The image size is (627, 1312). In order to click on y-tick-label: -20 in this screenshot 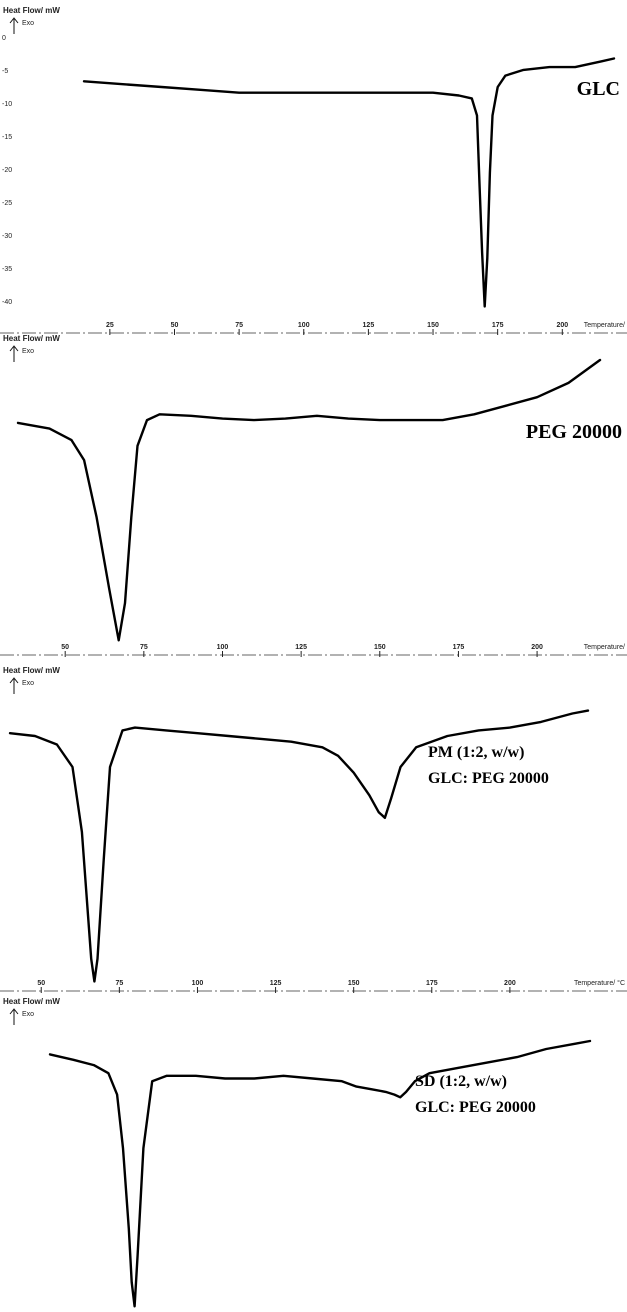, I will do `click(7, 170)`.